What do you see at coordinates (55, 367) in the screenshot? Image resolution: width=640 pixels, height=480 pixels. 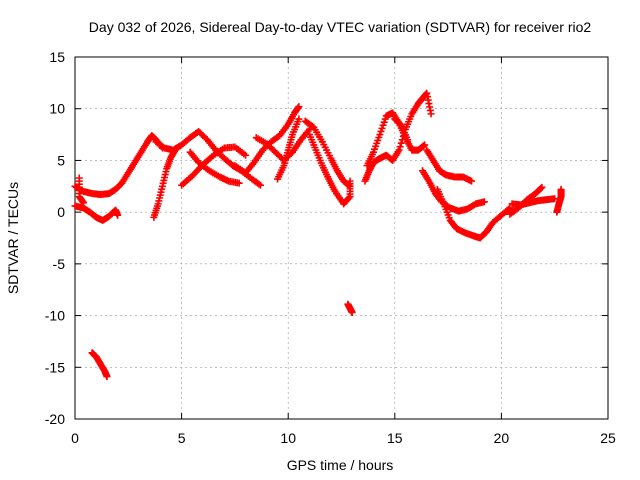 I see `y-tick-label: -15` at bounding box center [55, 367].